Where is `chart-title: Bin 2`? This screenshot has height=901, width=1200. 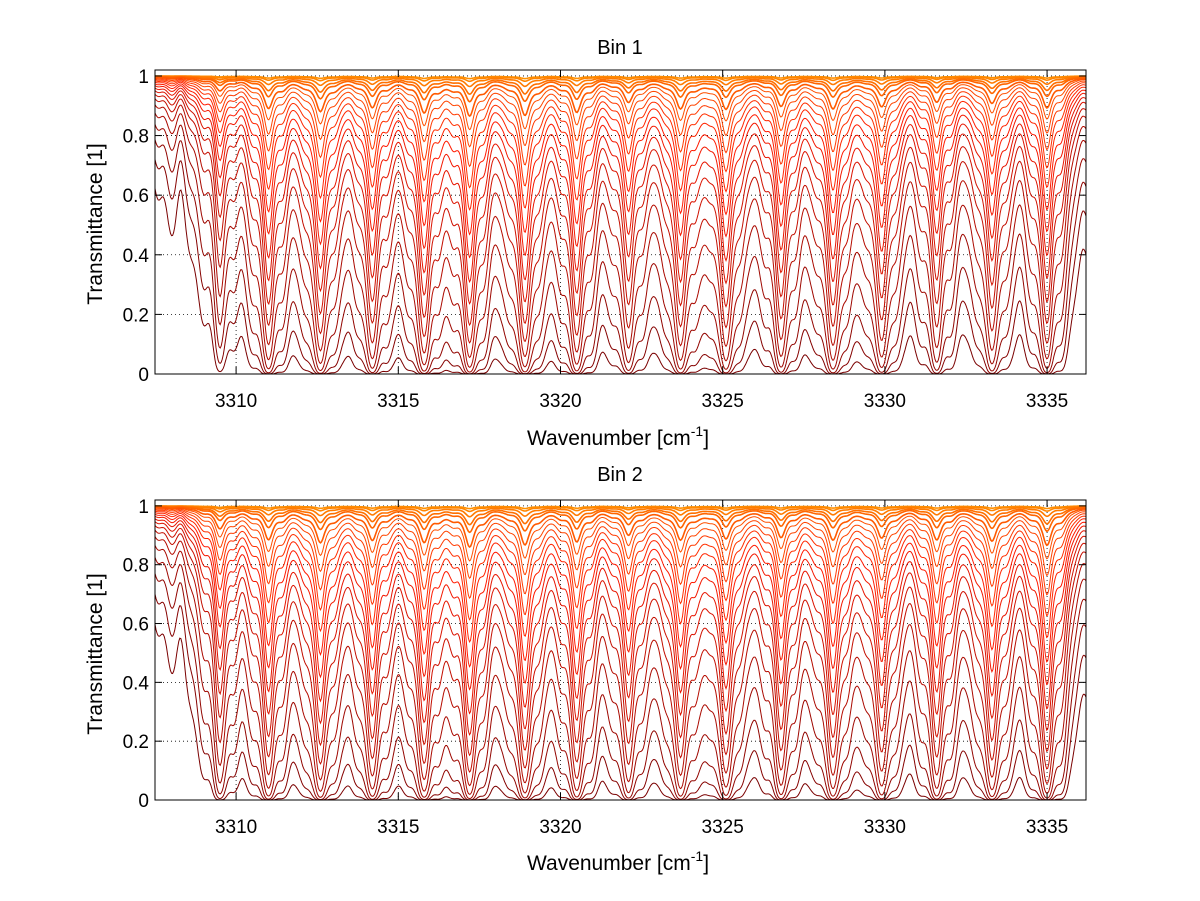
chart-title: Bin 2 is located at coordinates (620, 475).